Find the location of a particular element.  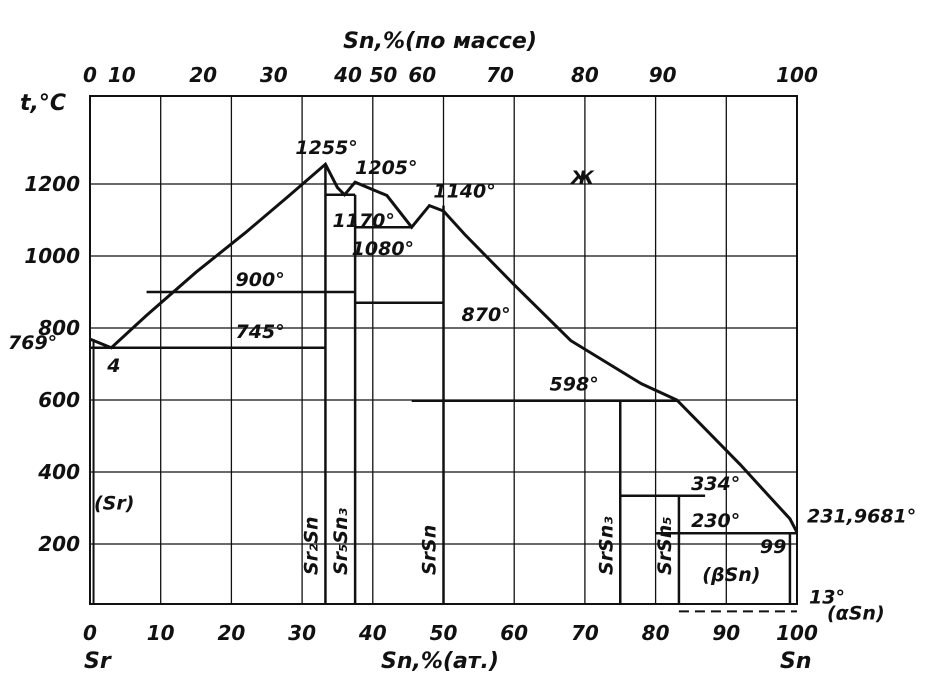

annotation: 745° is located at coordinates (260, 332).